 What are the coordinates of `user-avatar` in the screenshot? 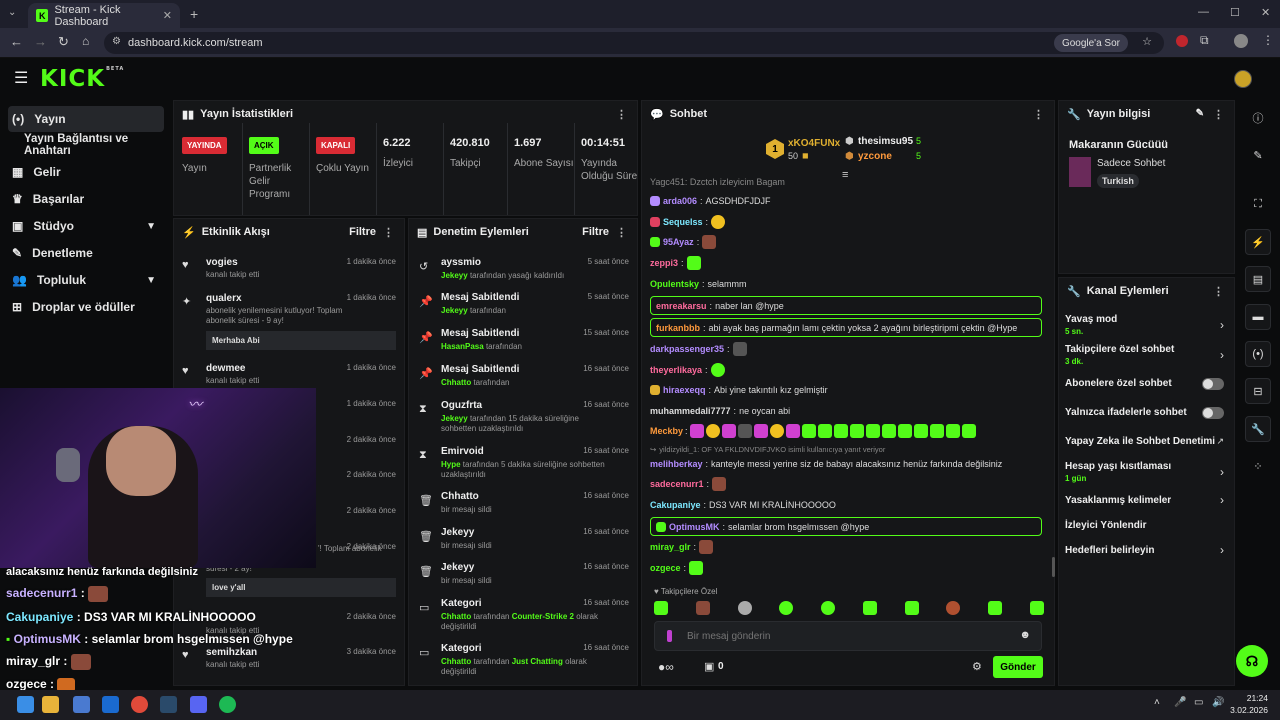 It's located at (1243, 79).